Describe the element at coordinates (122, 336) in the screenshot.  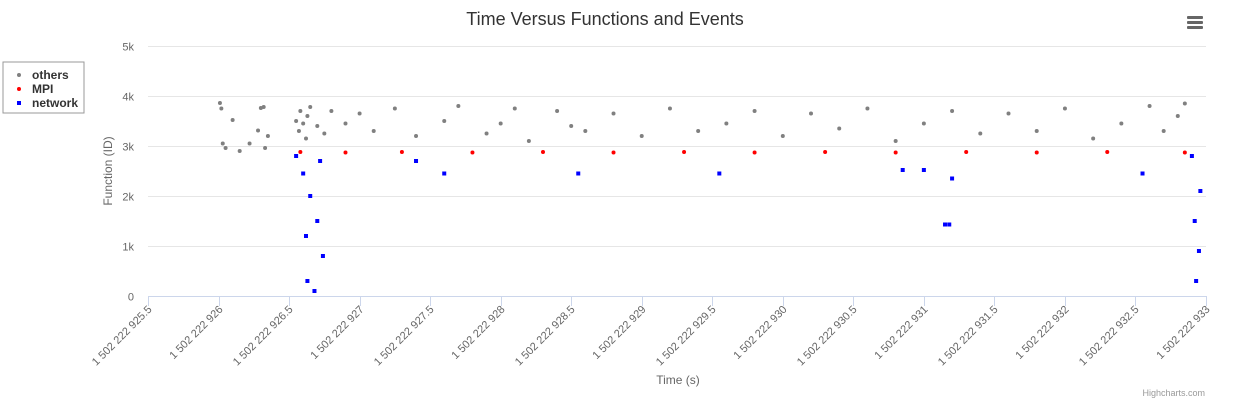
I see `x-tick-label: 1 502 222 925.5` at that location.